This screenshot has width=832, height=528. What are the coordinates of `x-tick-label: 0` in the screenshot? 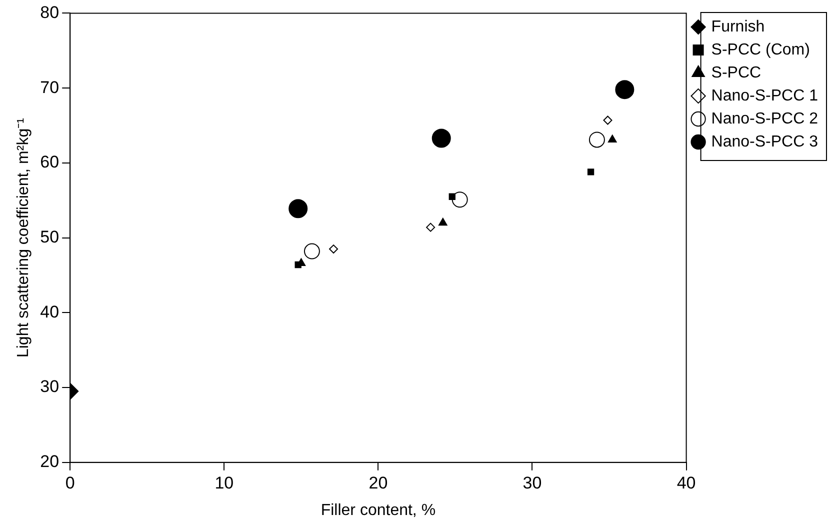 It's located at (70, 482).